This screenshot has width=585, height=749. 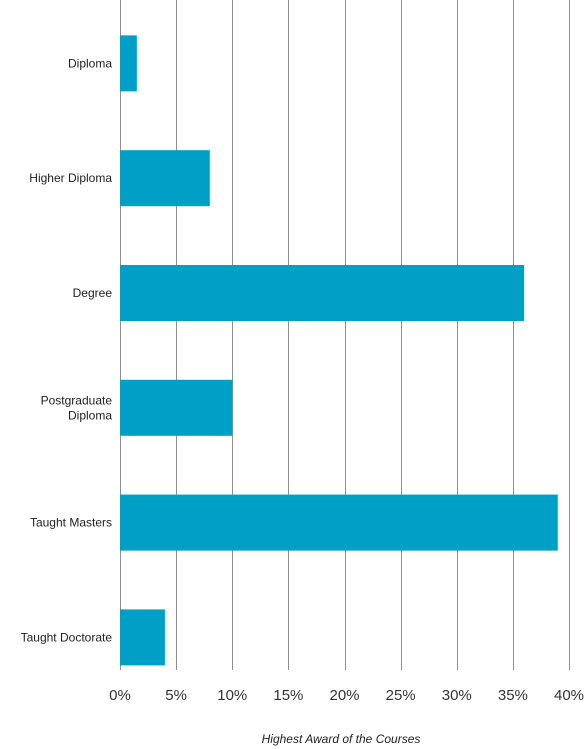 What do you see at coordinates (401, 695) in the screenshot?
I see `x-tick-label: 25%` at bounding box center [401, 695].